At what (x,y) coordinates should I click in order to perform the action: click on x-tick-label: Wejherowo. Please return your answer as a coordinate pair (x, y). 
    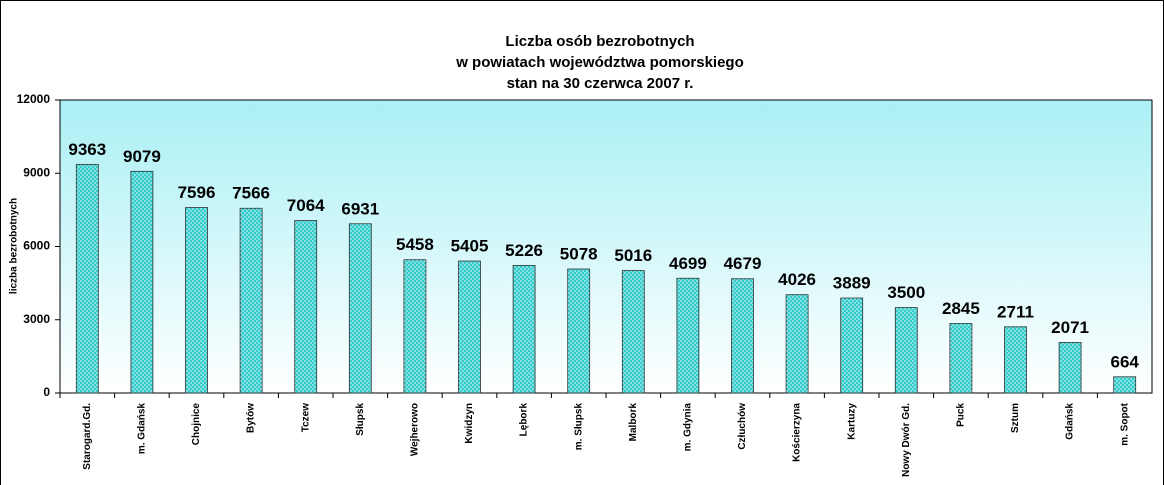
    Looking at the image, I should click on (415, 429).